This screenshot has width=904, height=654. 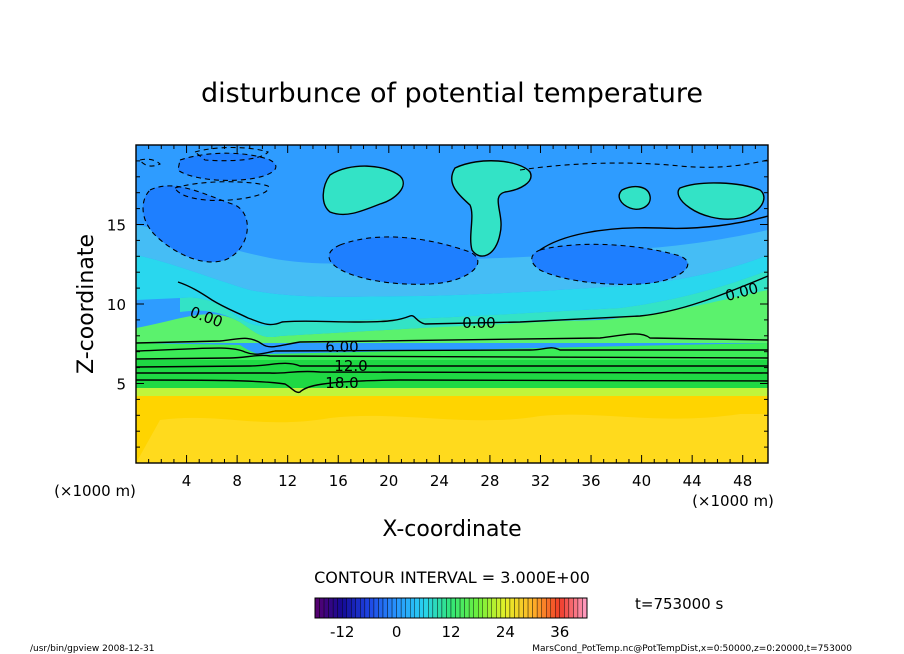 I want to click on contour-labels: 0.00 6.00 12.0 18.0 0.00 0.00, so click(x=474, y=335).